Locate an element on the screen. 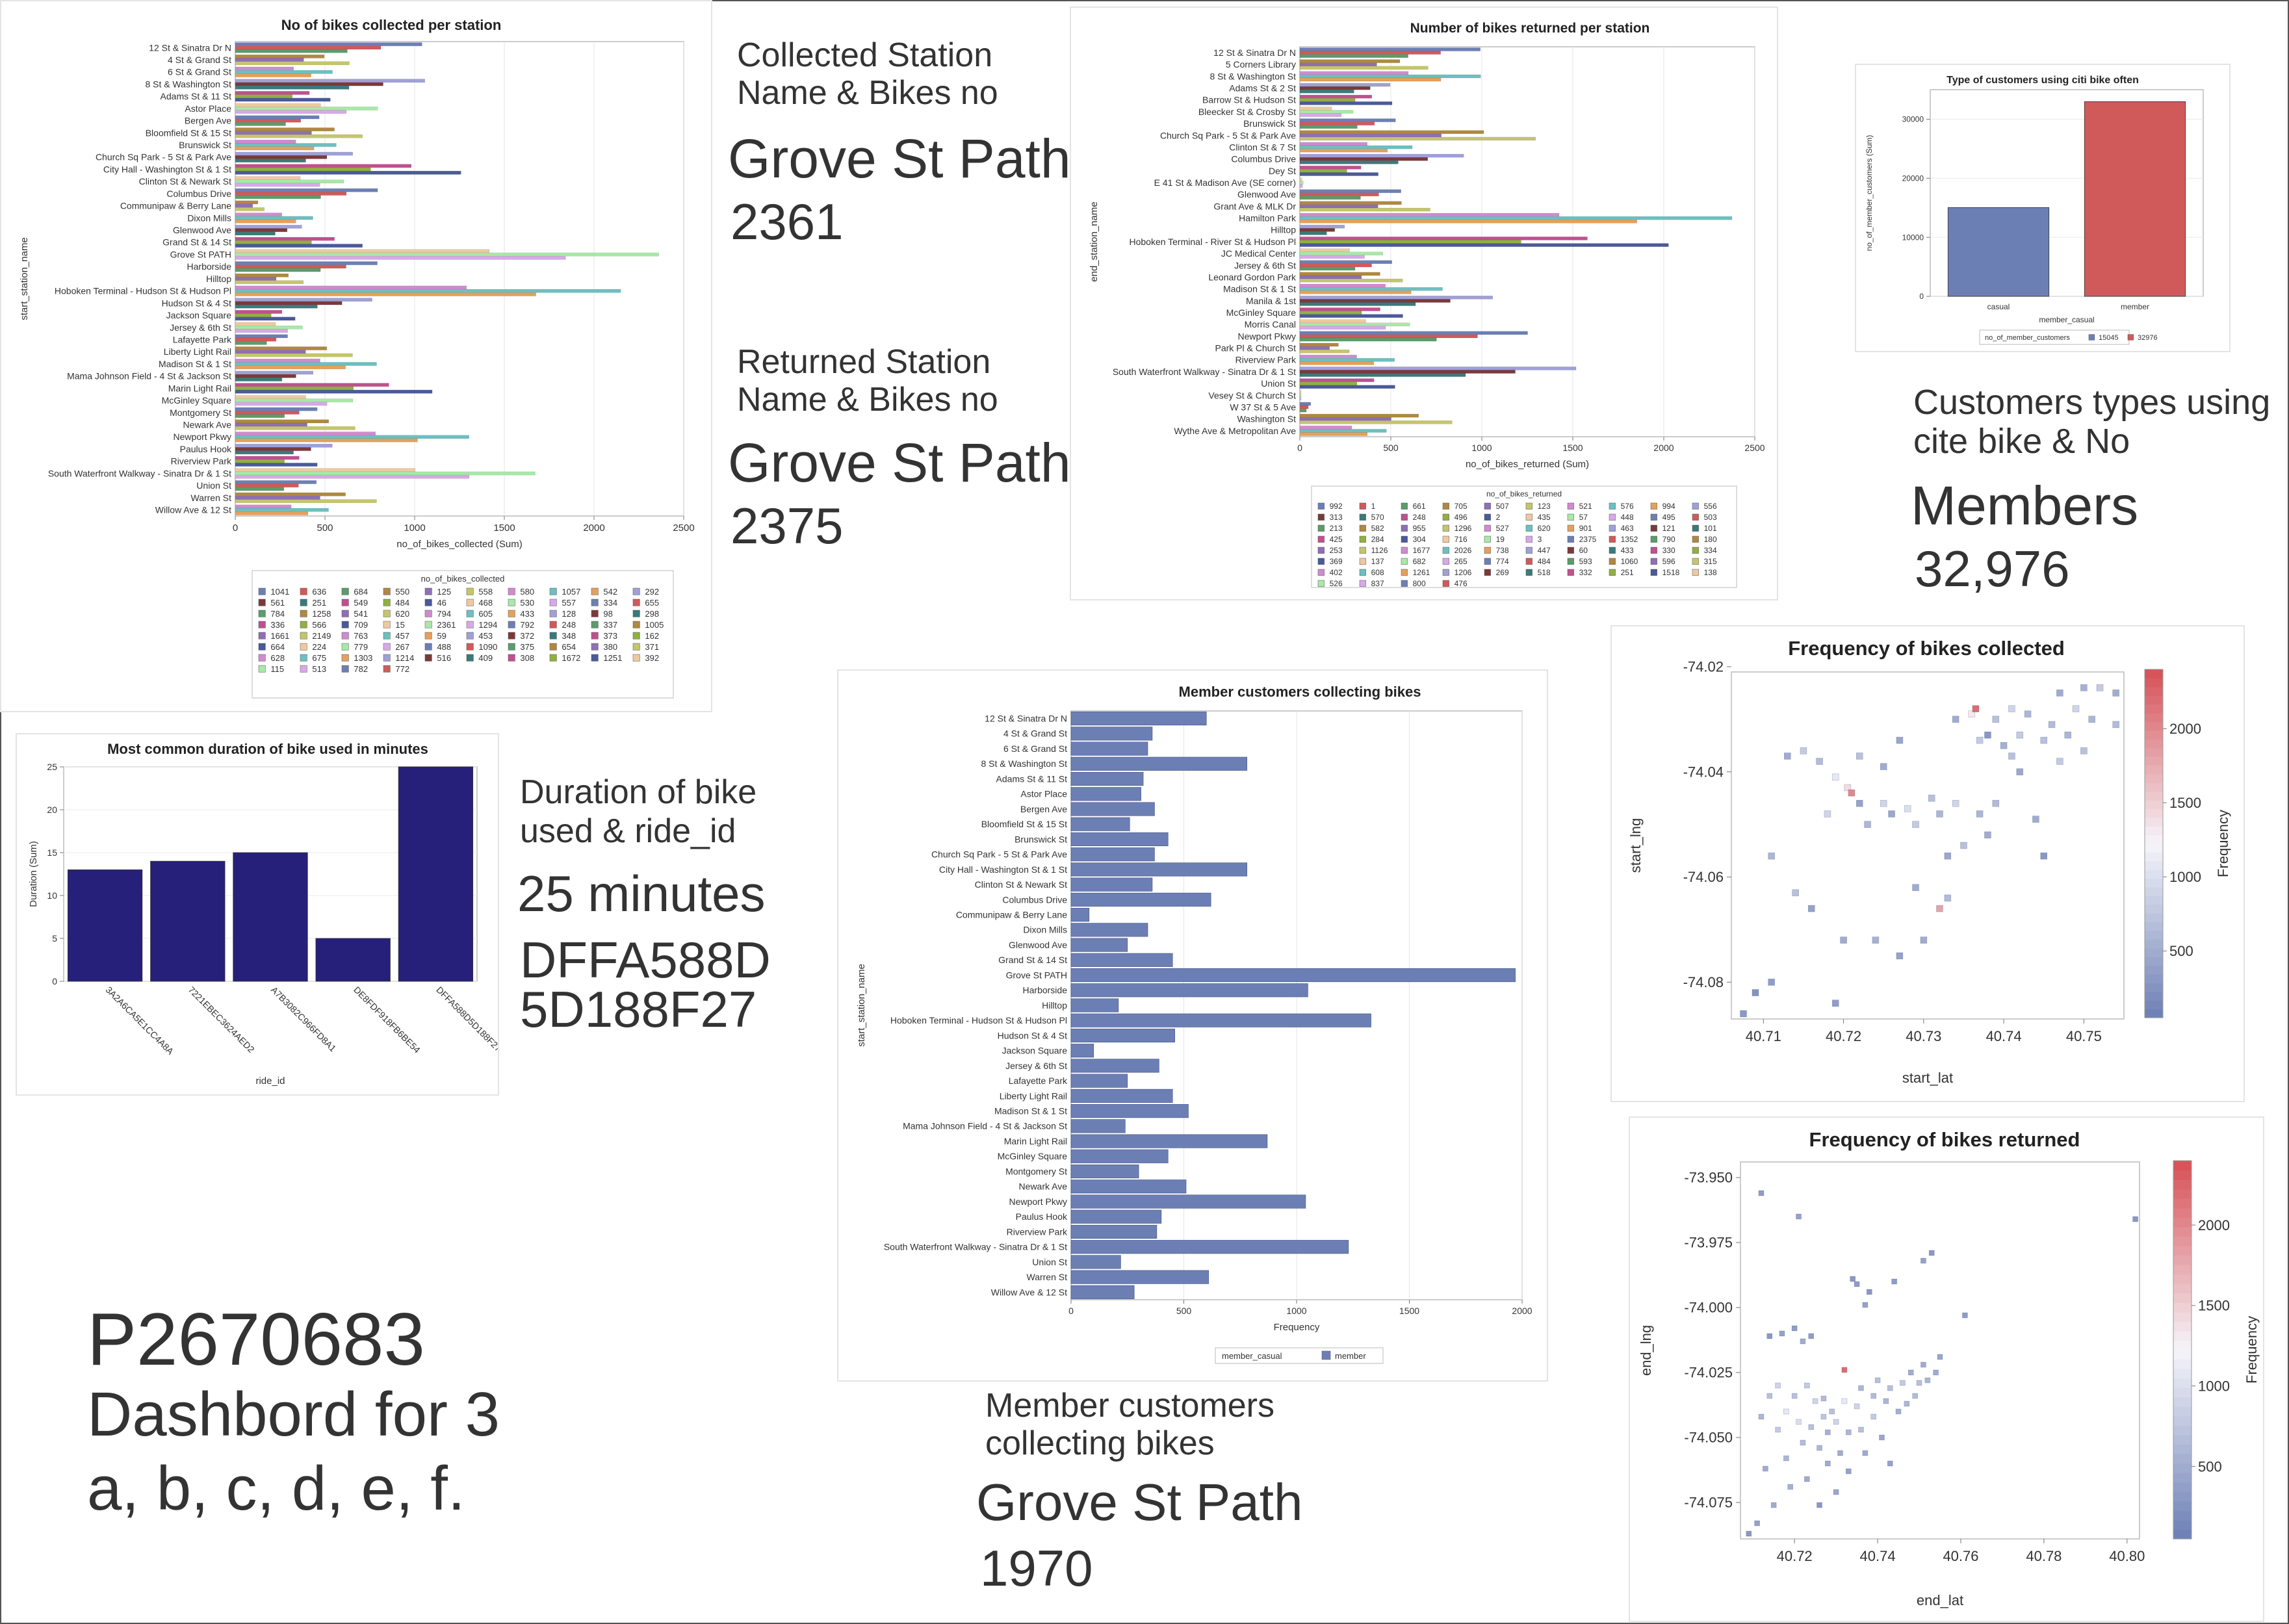  category-label: Bergen Ave is located at coordinates (208, 121).